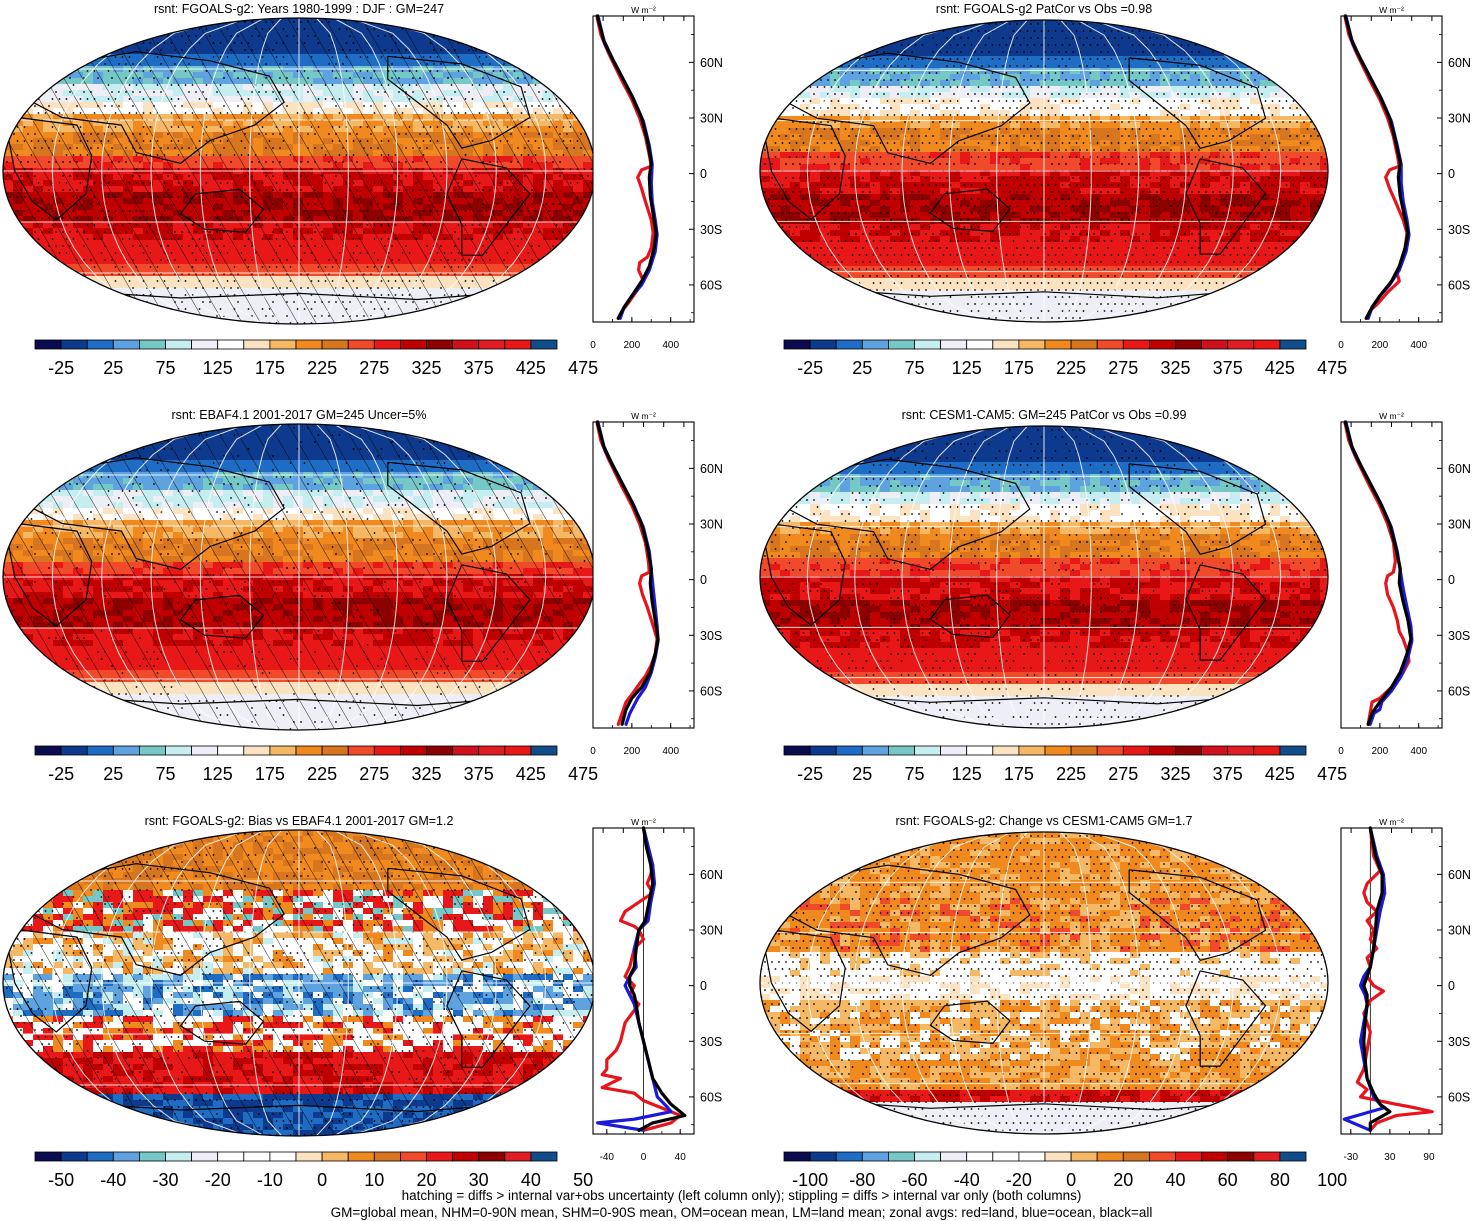  What do you see at coordinates (1391, 10) in the screenshot?
I see `profile-unit-label: W m⁻²` at bounding box center [1391, 10].